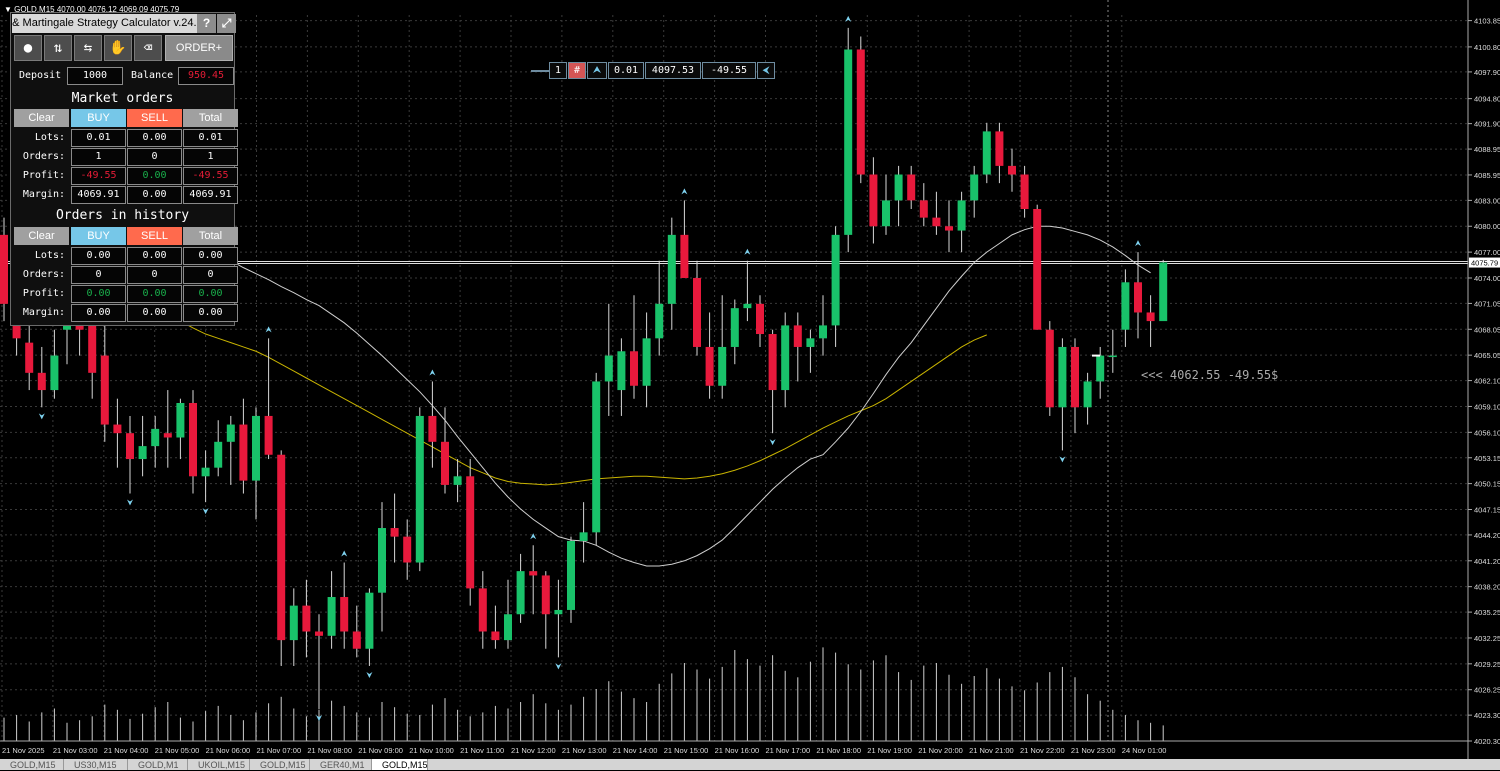  Describe the element at coordinates (686, 750) in the screenshot. I see `time-tick-label: 21 Nov 15:00` at that location.